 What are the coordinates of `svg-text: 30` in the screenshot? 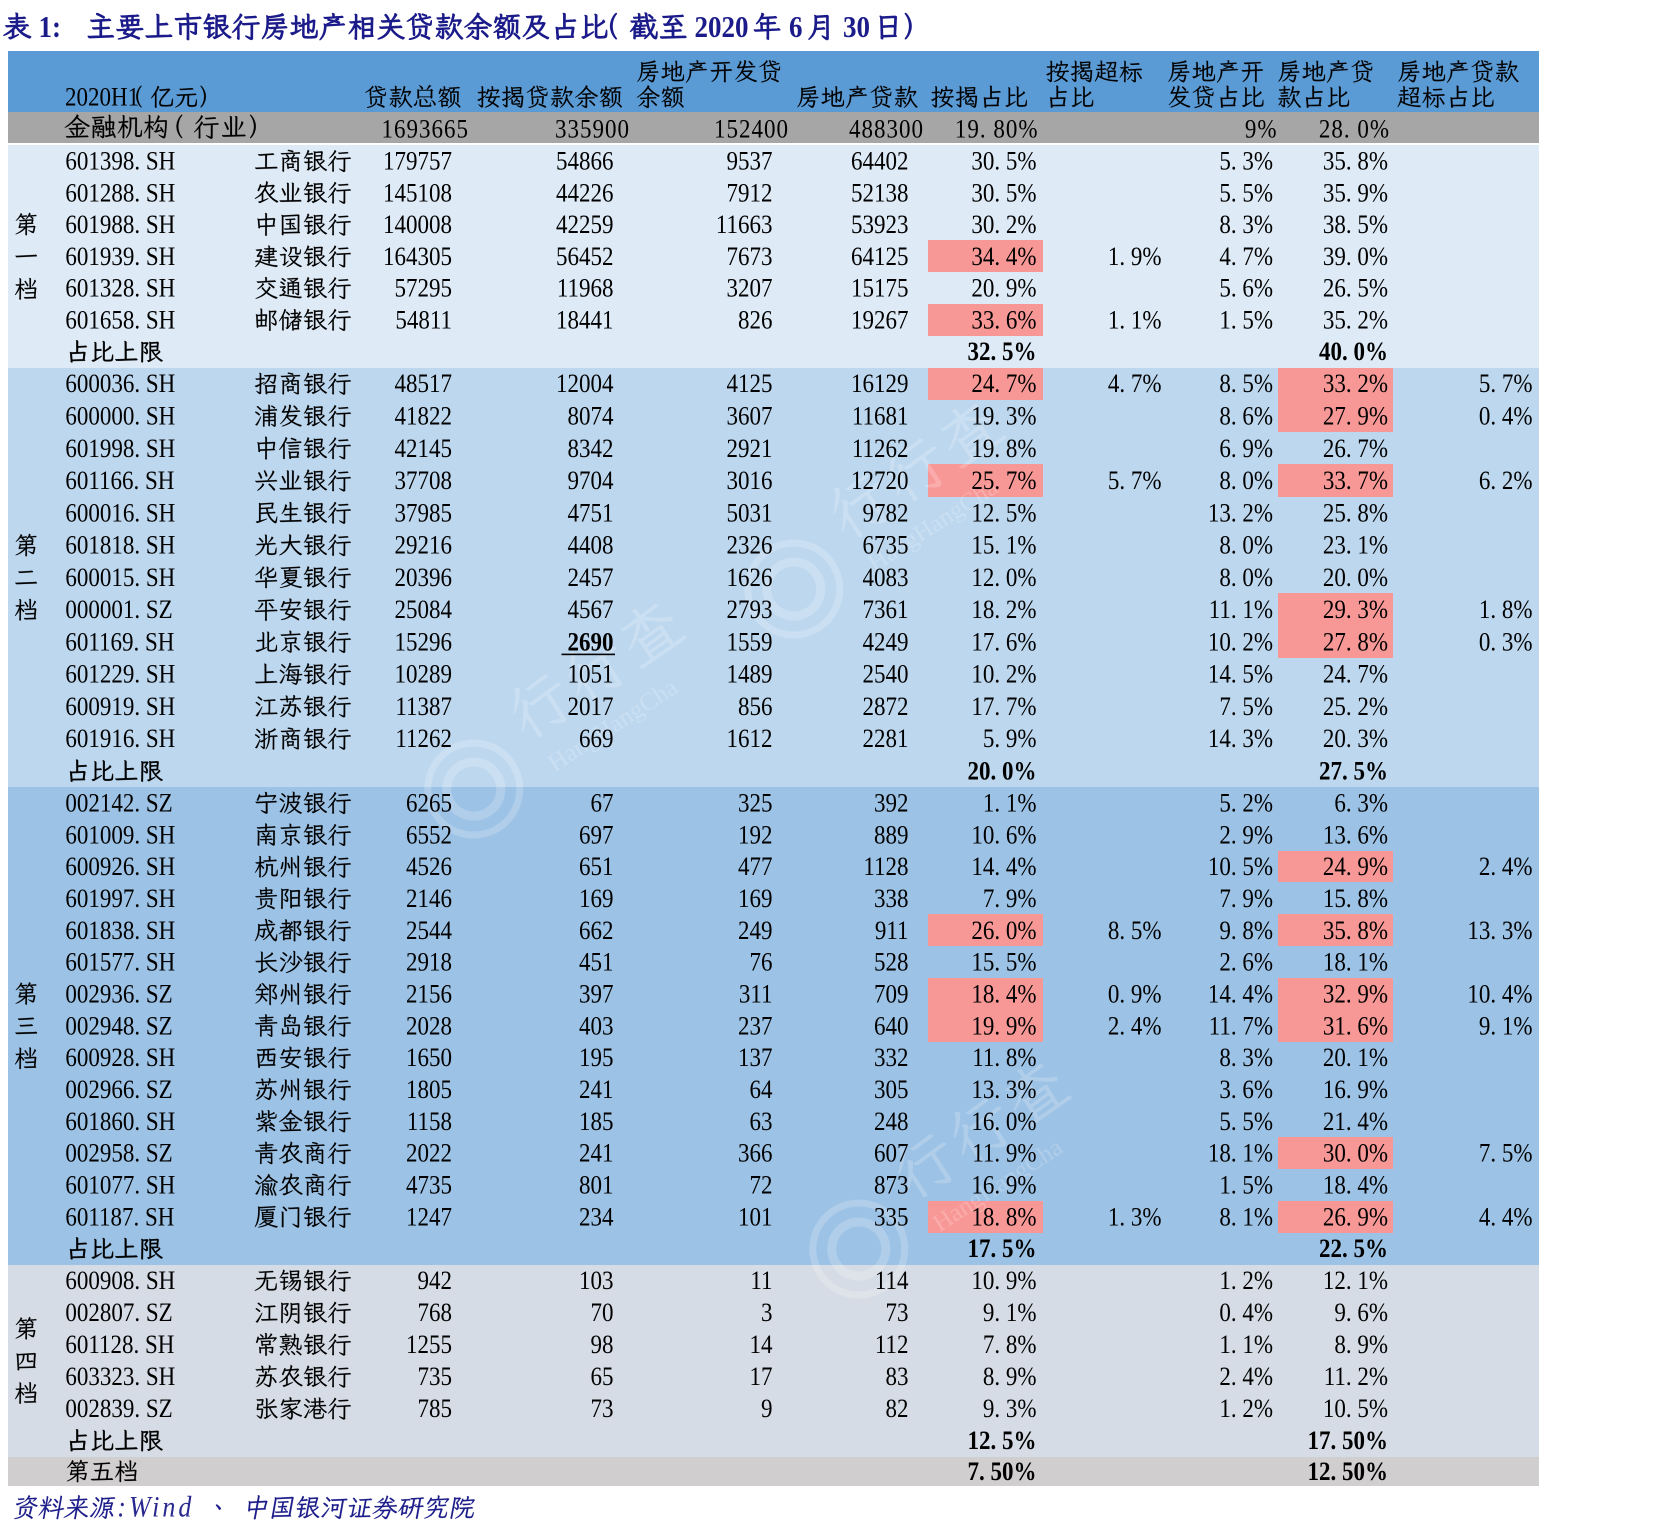 It's located at (856, 27).